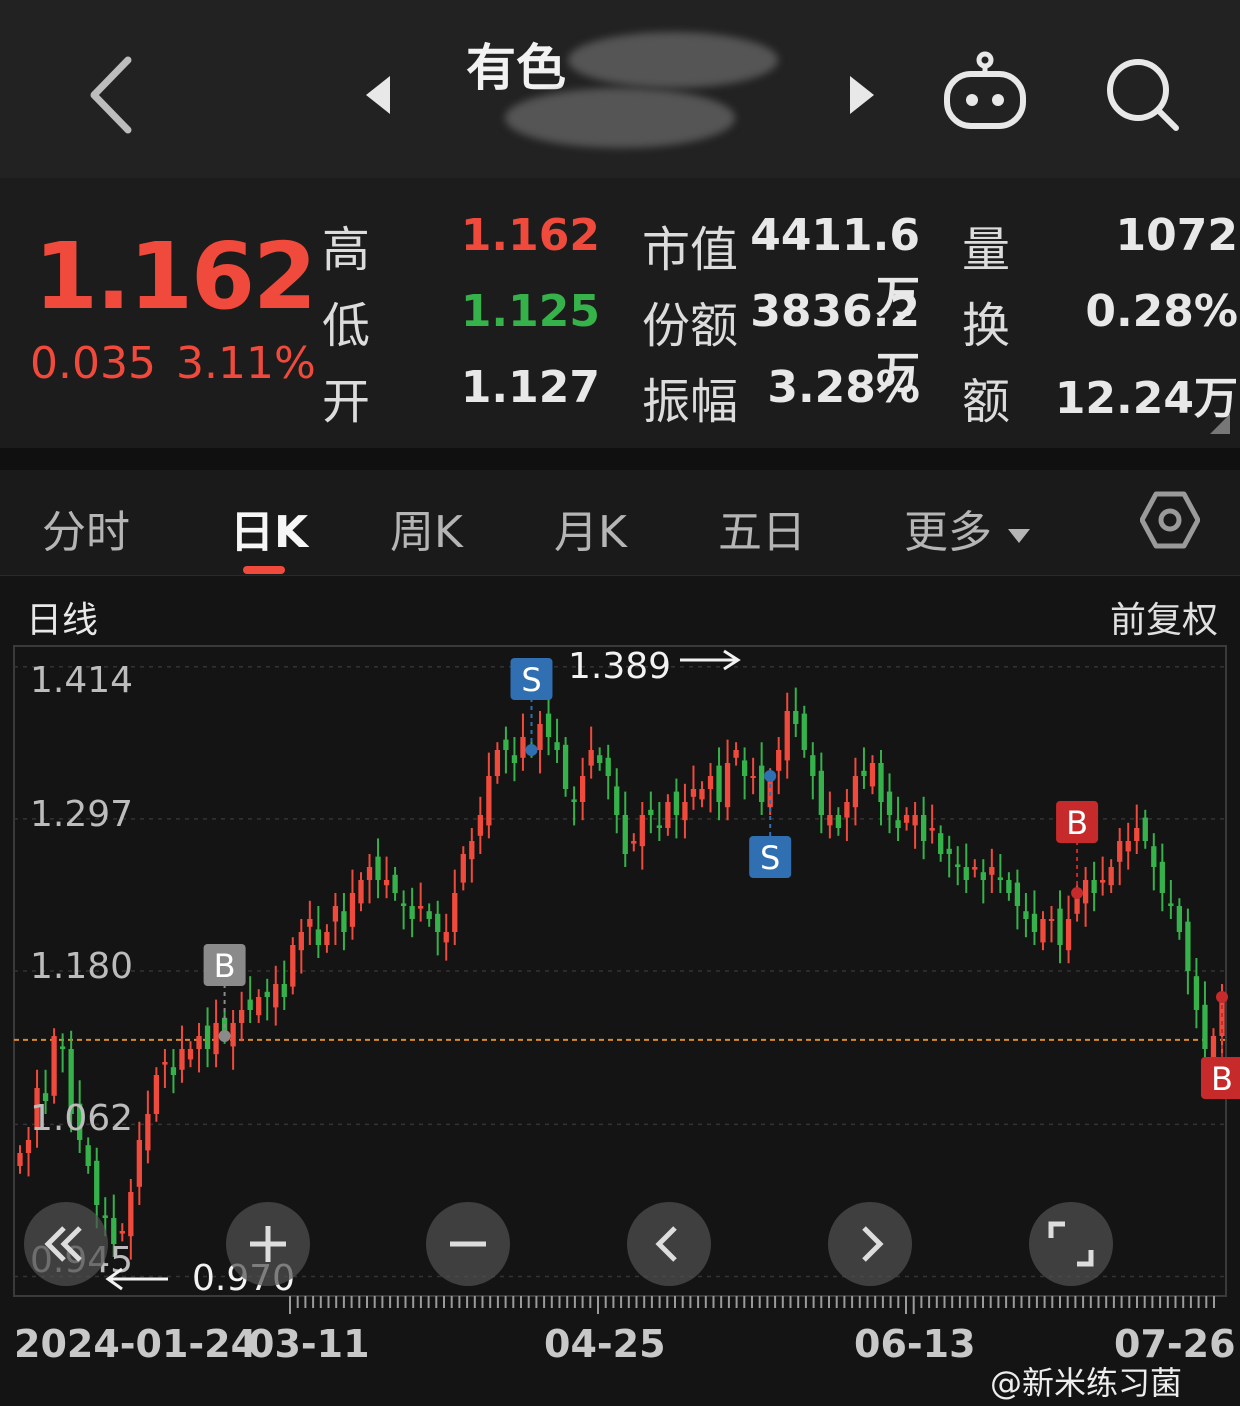 This screenshot has height=1406, width=1240. What do you see at coordinates (710, 660) in the screenshot?
I see `arrow-right-icon` at bounding box center [710, 660].